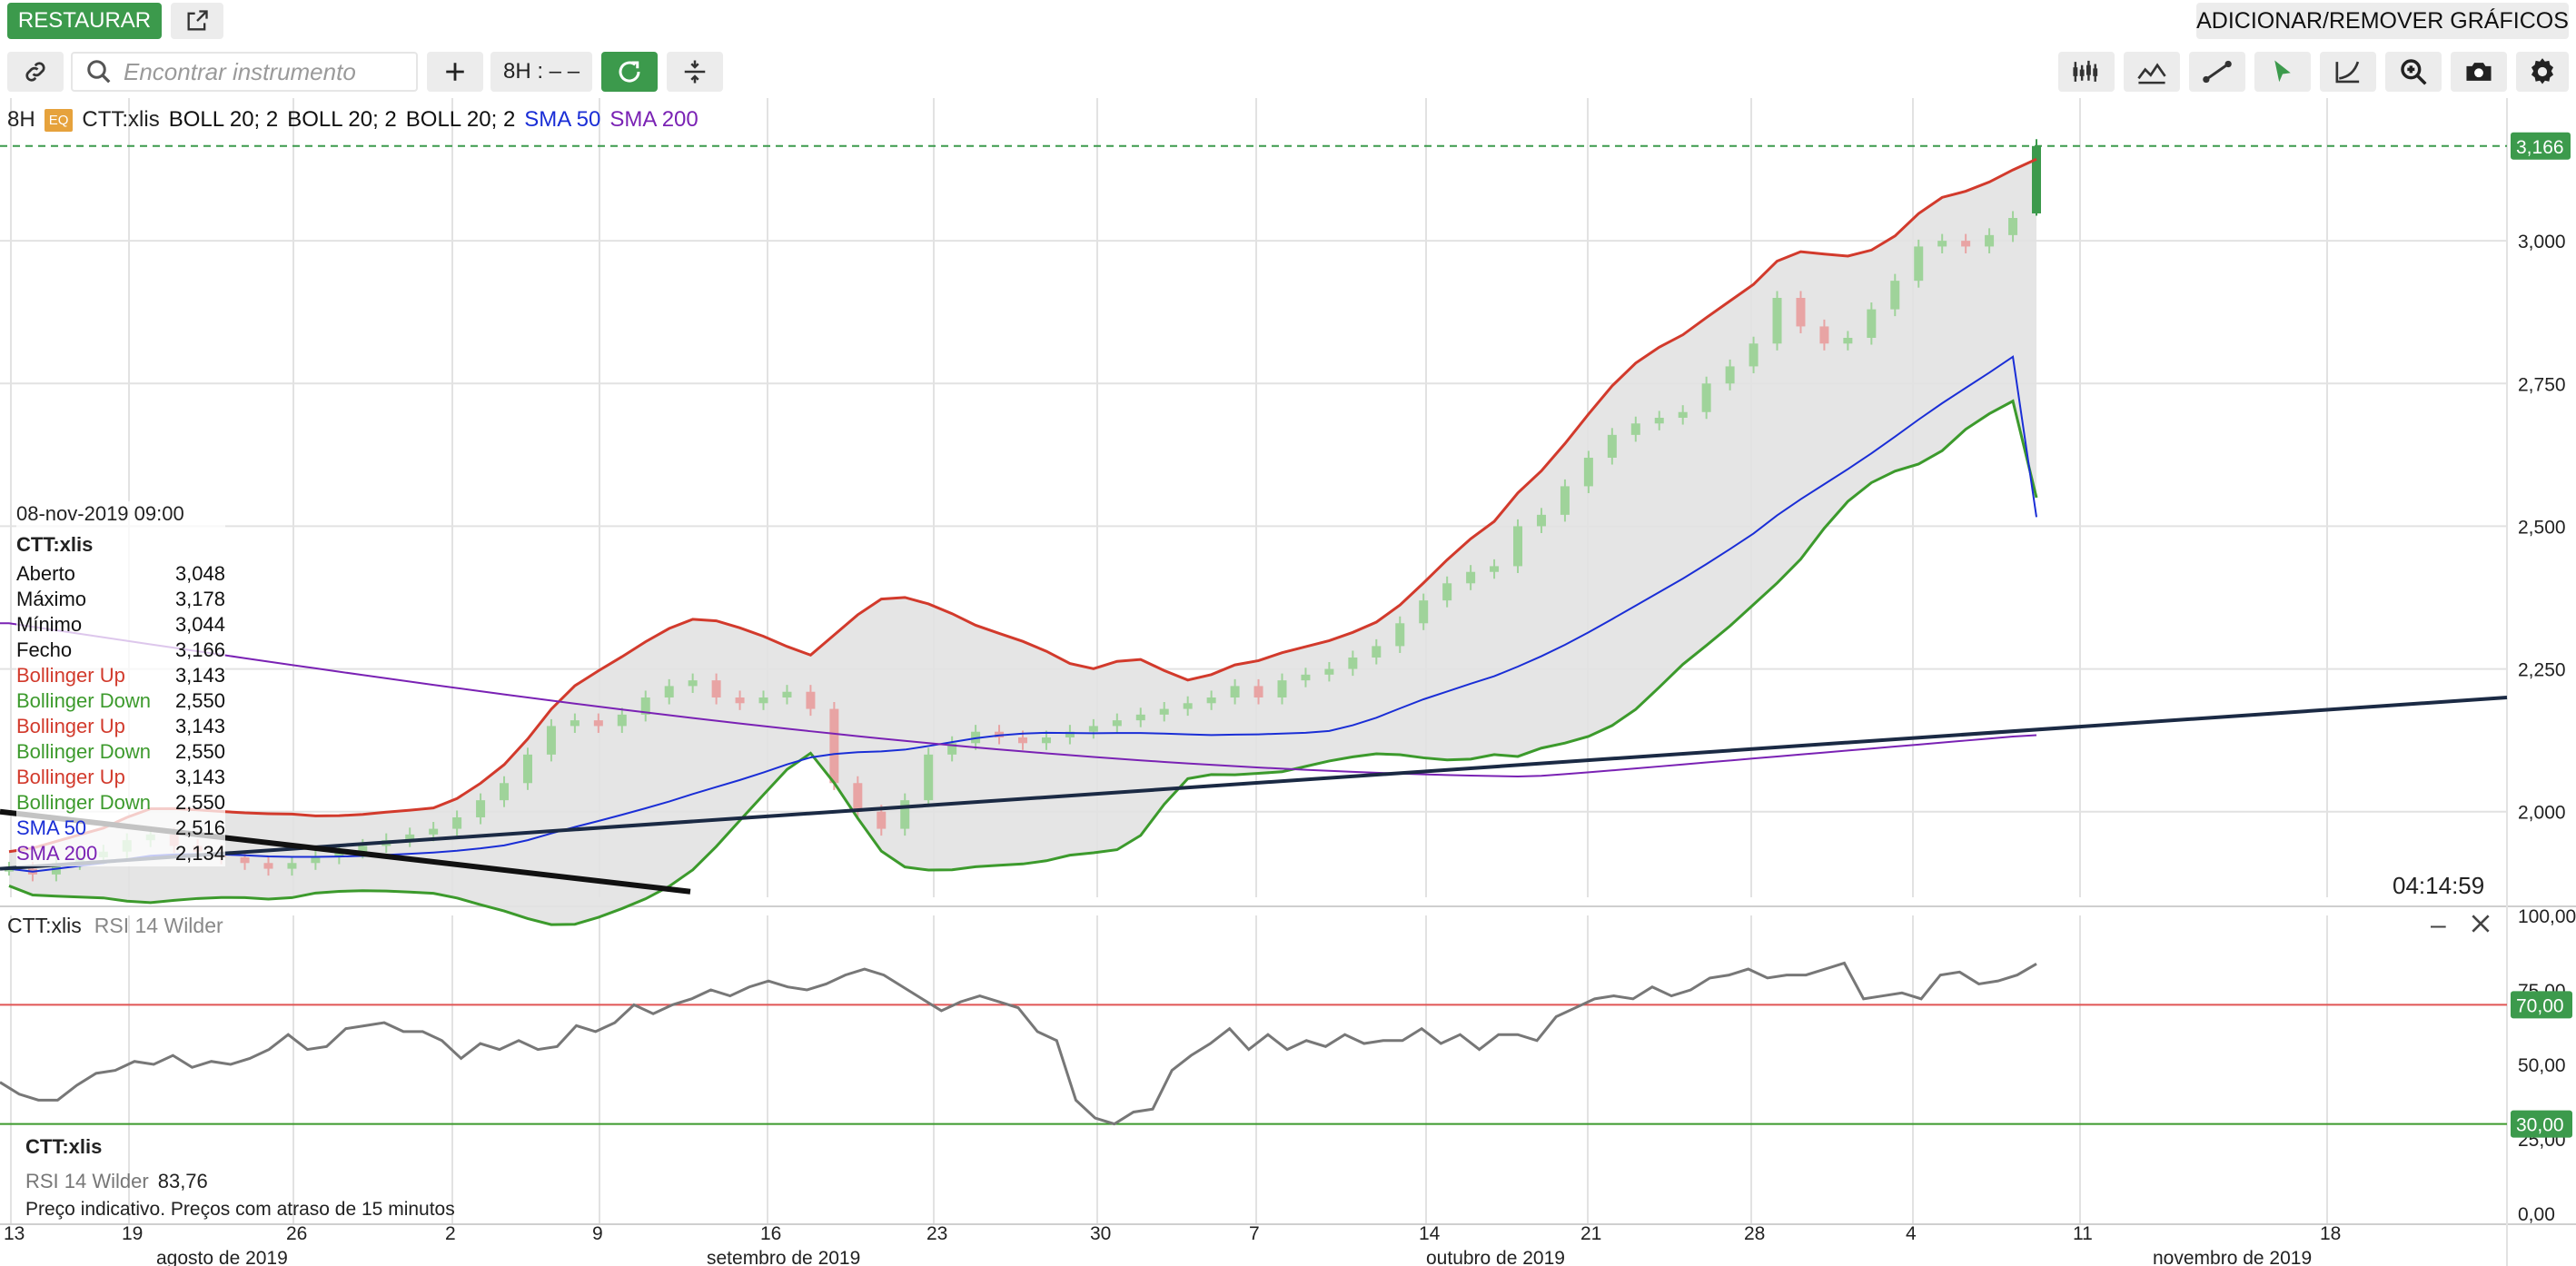 The width and height of the screenshot is (2576, 1266). What do you see at coordinates (199, 574) in the screenshot?
I see `data-row-value: 3,048` at bounding box center [199, 574].